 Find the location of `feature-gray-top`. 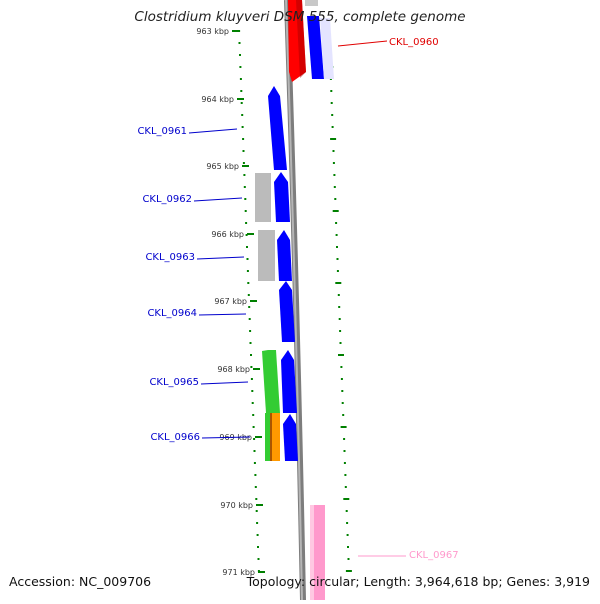

feature-gray-top is located at coordinates (311, 3).